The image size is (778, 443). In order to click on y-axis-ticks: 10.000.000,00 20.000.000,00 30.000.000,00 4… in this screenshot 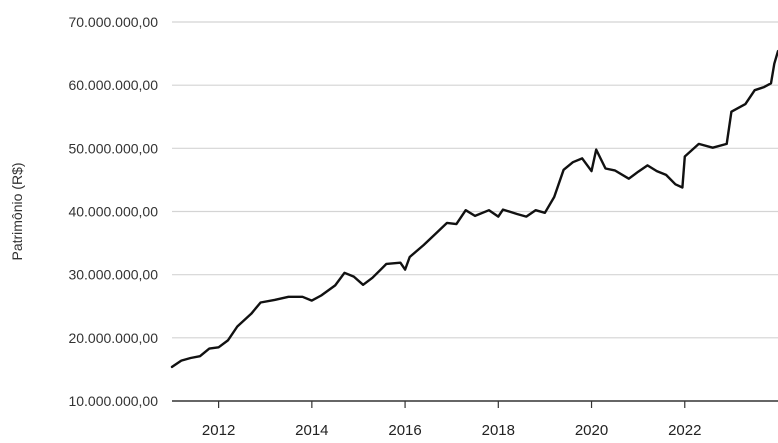, I will do `click(113, 211)`.